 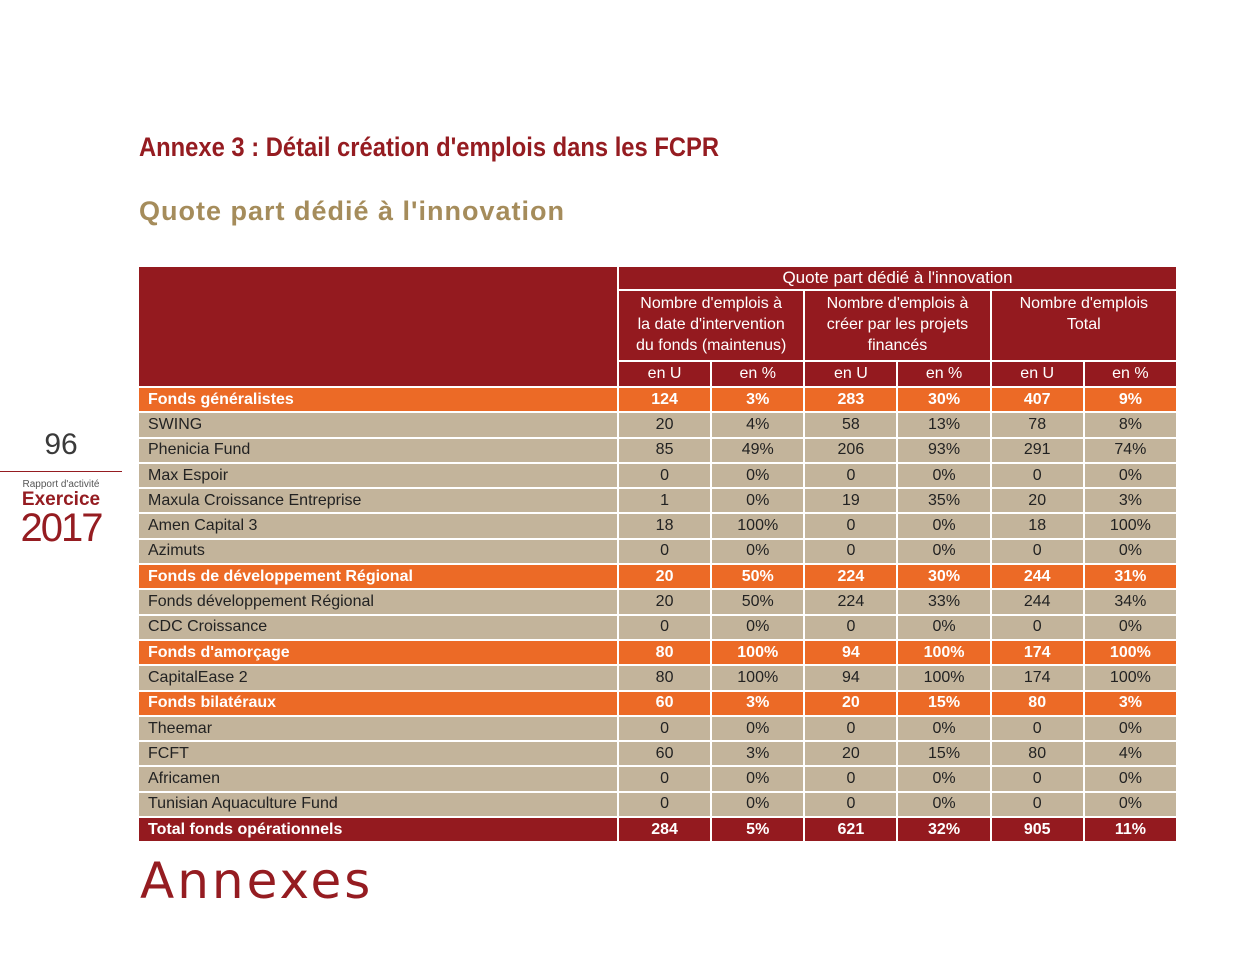 What do you see at coordinates (378, 830) in the screenshot?
I see `row-label: Total fonds opérationnels` at bounding box center [378, 830].